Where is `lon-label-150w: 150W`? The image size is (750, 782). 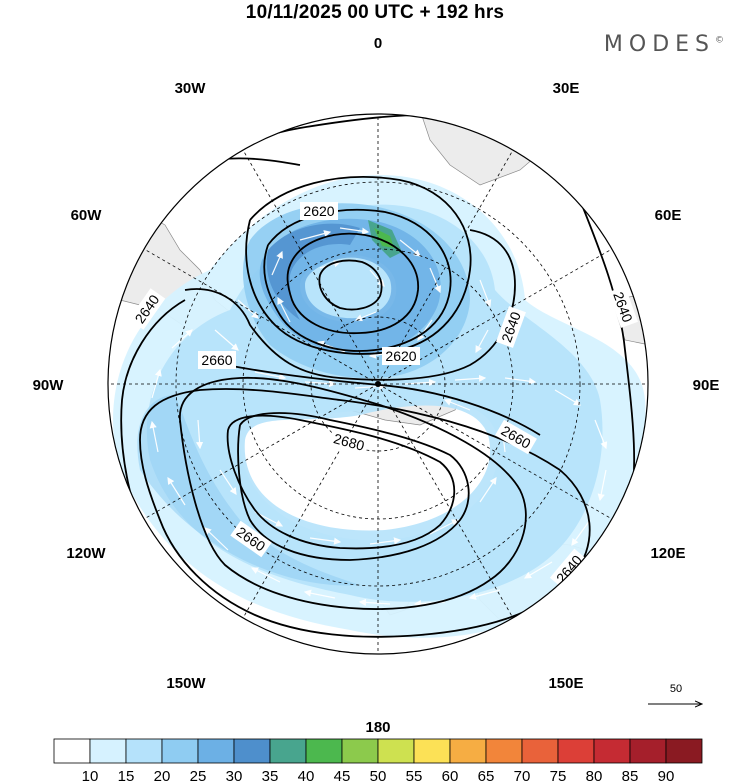
lon-label-150w: 150W is located at coordinates (186, 683).